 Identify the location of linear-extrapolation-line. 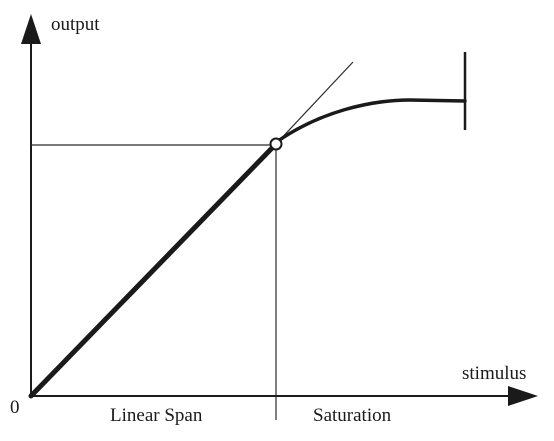
(314, 103).